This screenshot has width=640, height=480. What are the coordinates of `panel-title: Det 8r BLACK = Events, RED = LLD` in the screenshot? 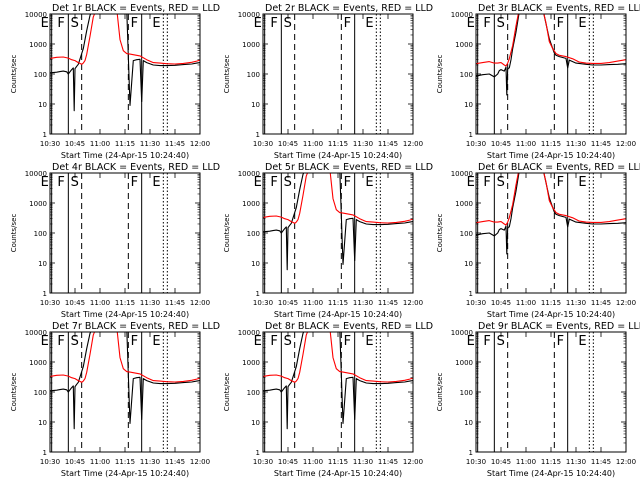 It's located at (349, 326).